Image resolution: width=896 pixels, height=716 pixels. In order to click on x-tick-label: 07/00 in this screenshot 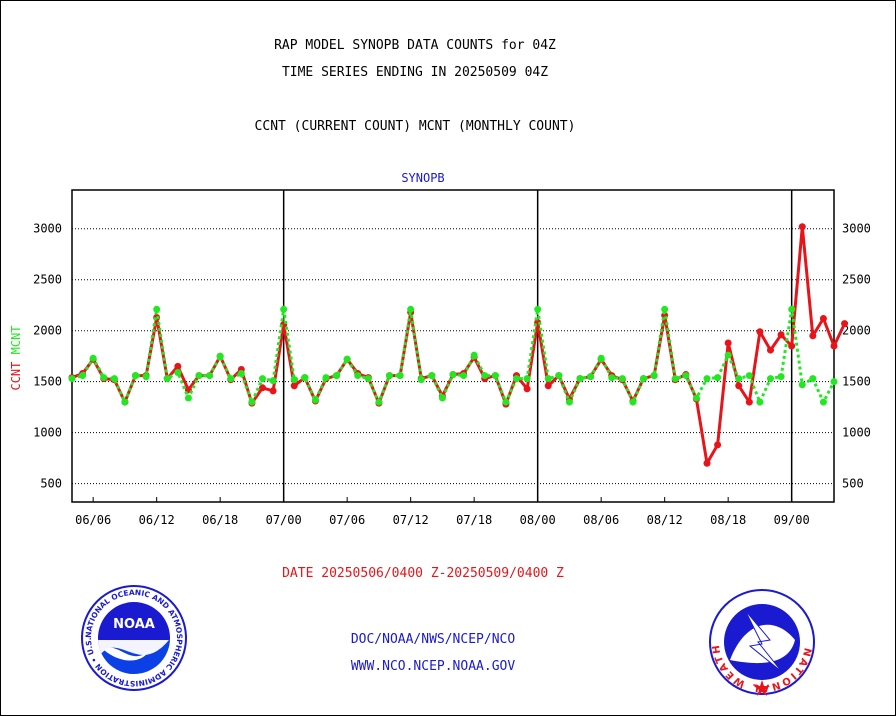, I will do `click(284, 520)`.